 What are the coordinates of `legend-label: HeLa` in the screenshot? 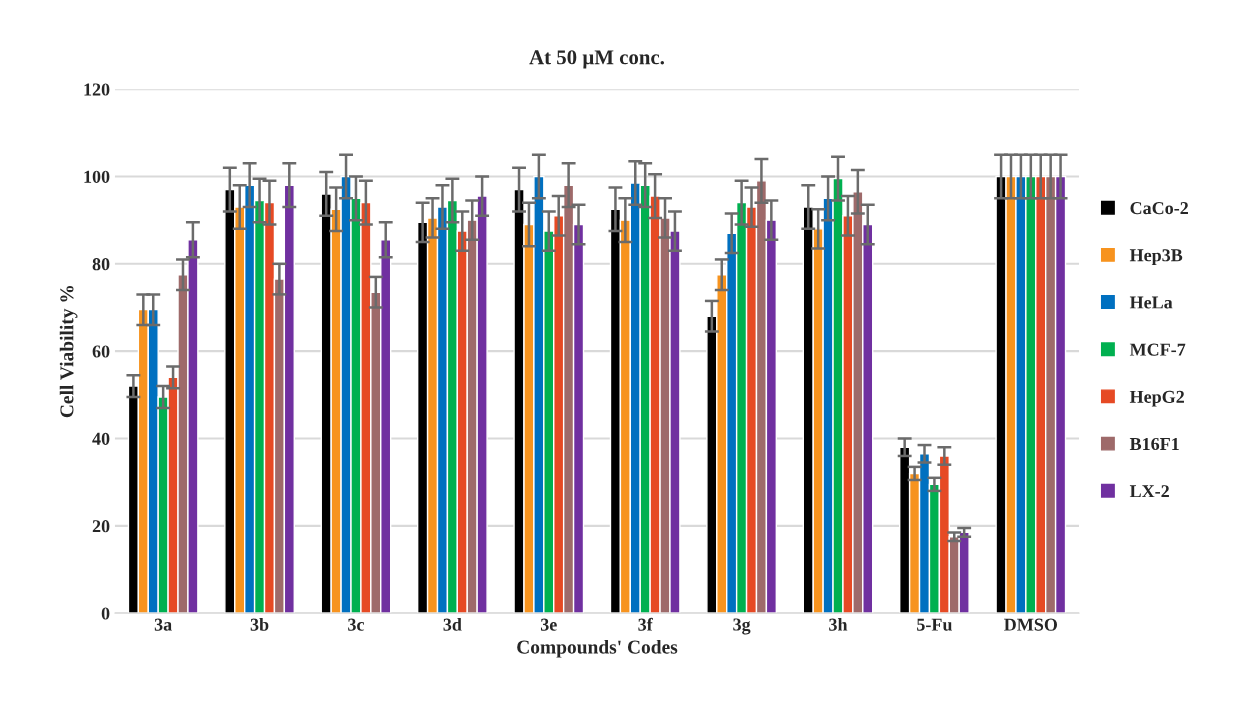 It's located at (1151, 302).